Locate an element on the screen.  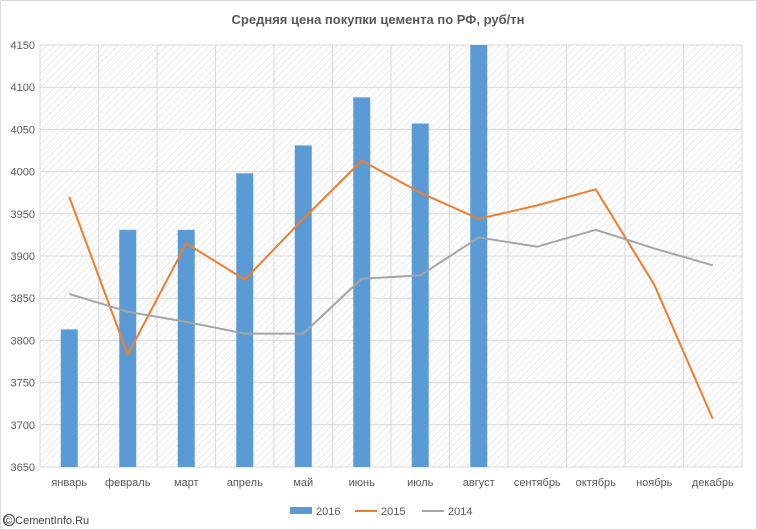
legend-label-2016: 2016 is located at coordinates (328, 512).